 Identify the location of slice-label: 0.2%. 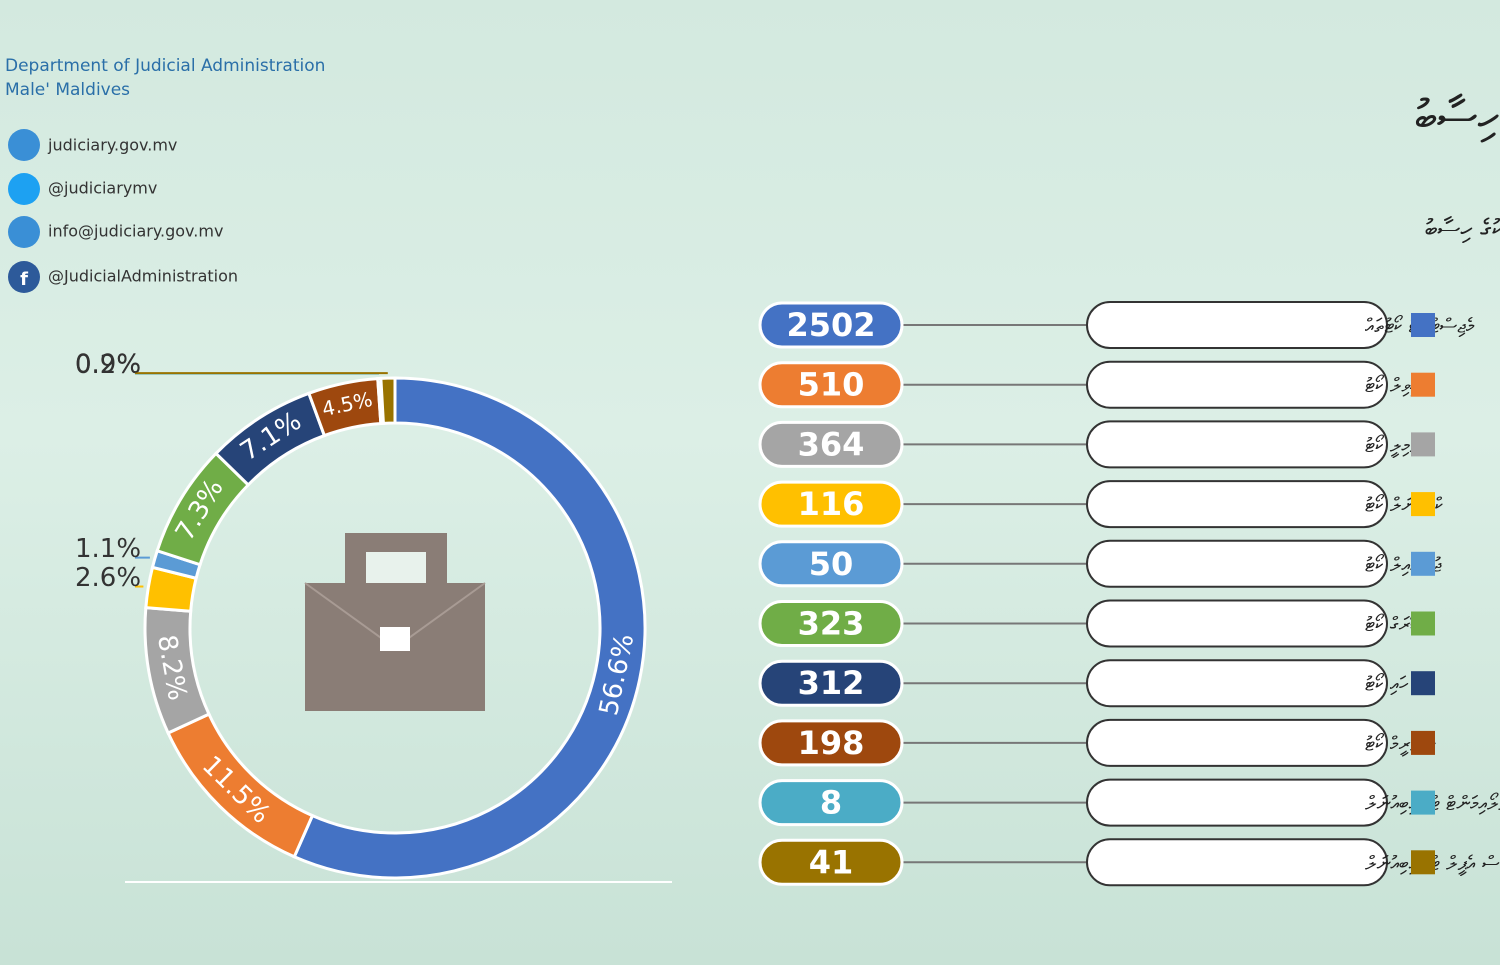
(108, 365).